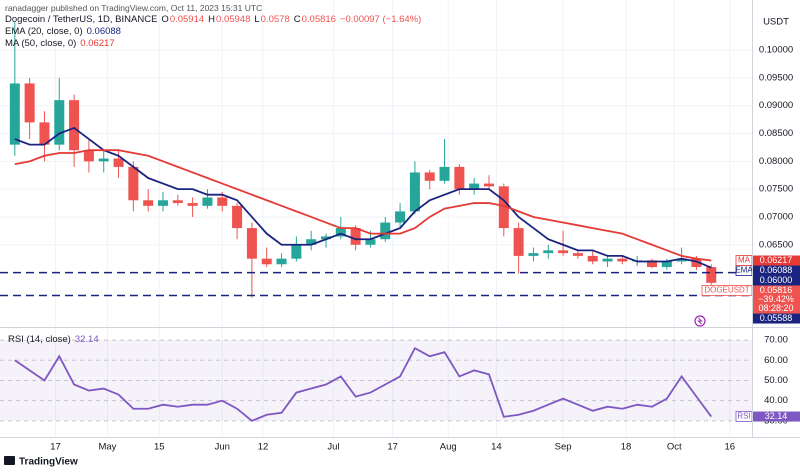 This screenshot has width=800, height=472. What do you see at coordinates (776, 50) in the screenshot?
I see `y-tick-label: 0.10000` at bounding box center [776, 50].